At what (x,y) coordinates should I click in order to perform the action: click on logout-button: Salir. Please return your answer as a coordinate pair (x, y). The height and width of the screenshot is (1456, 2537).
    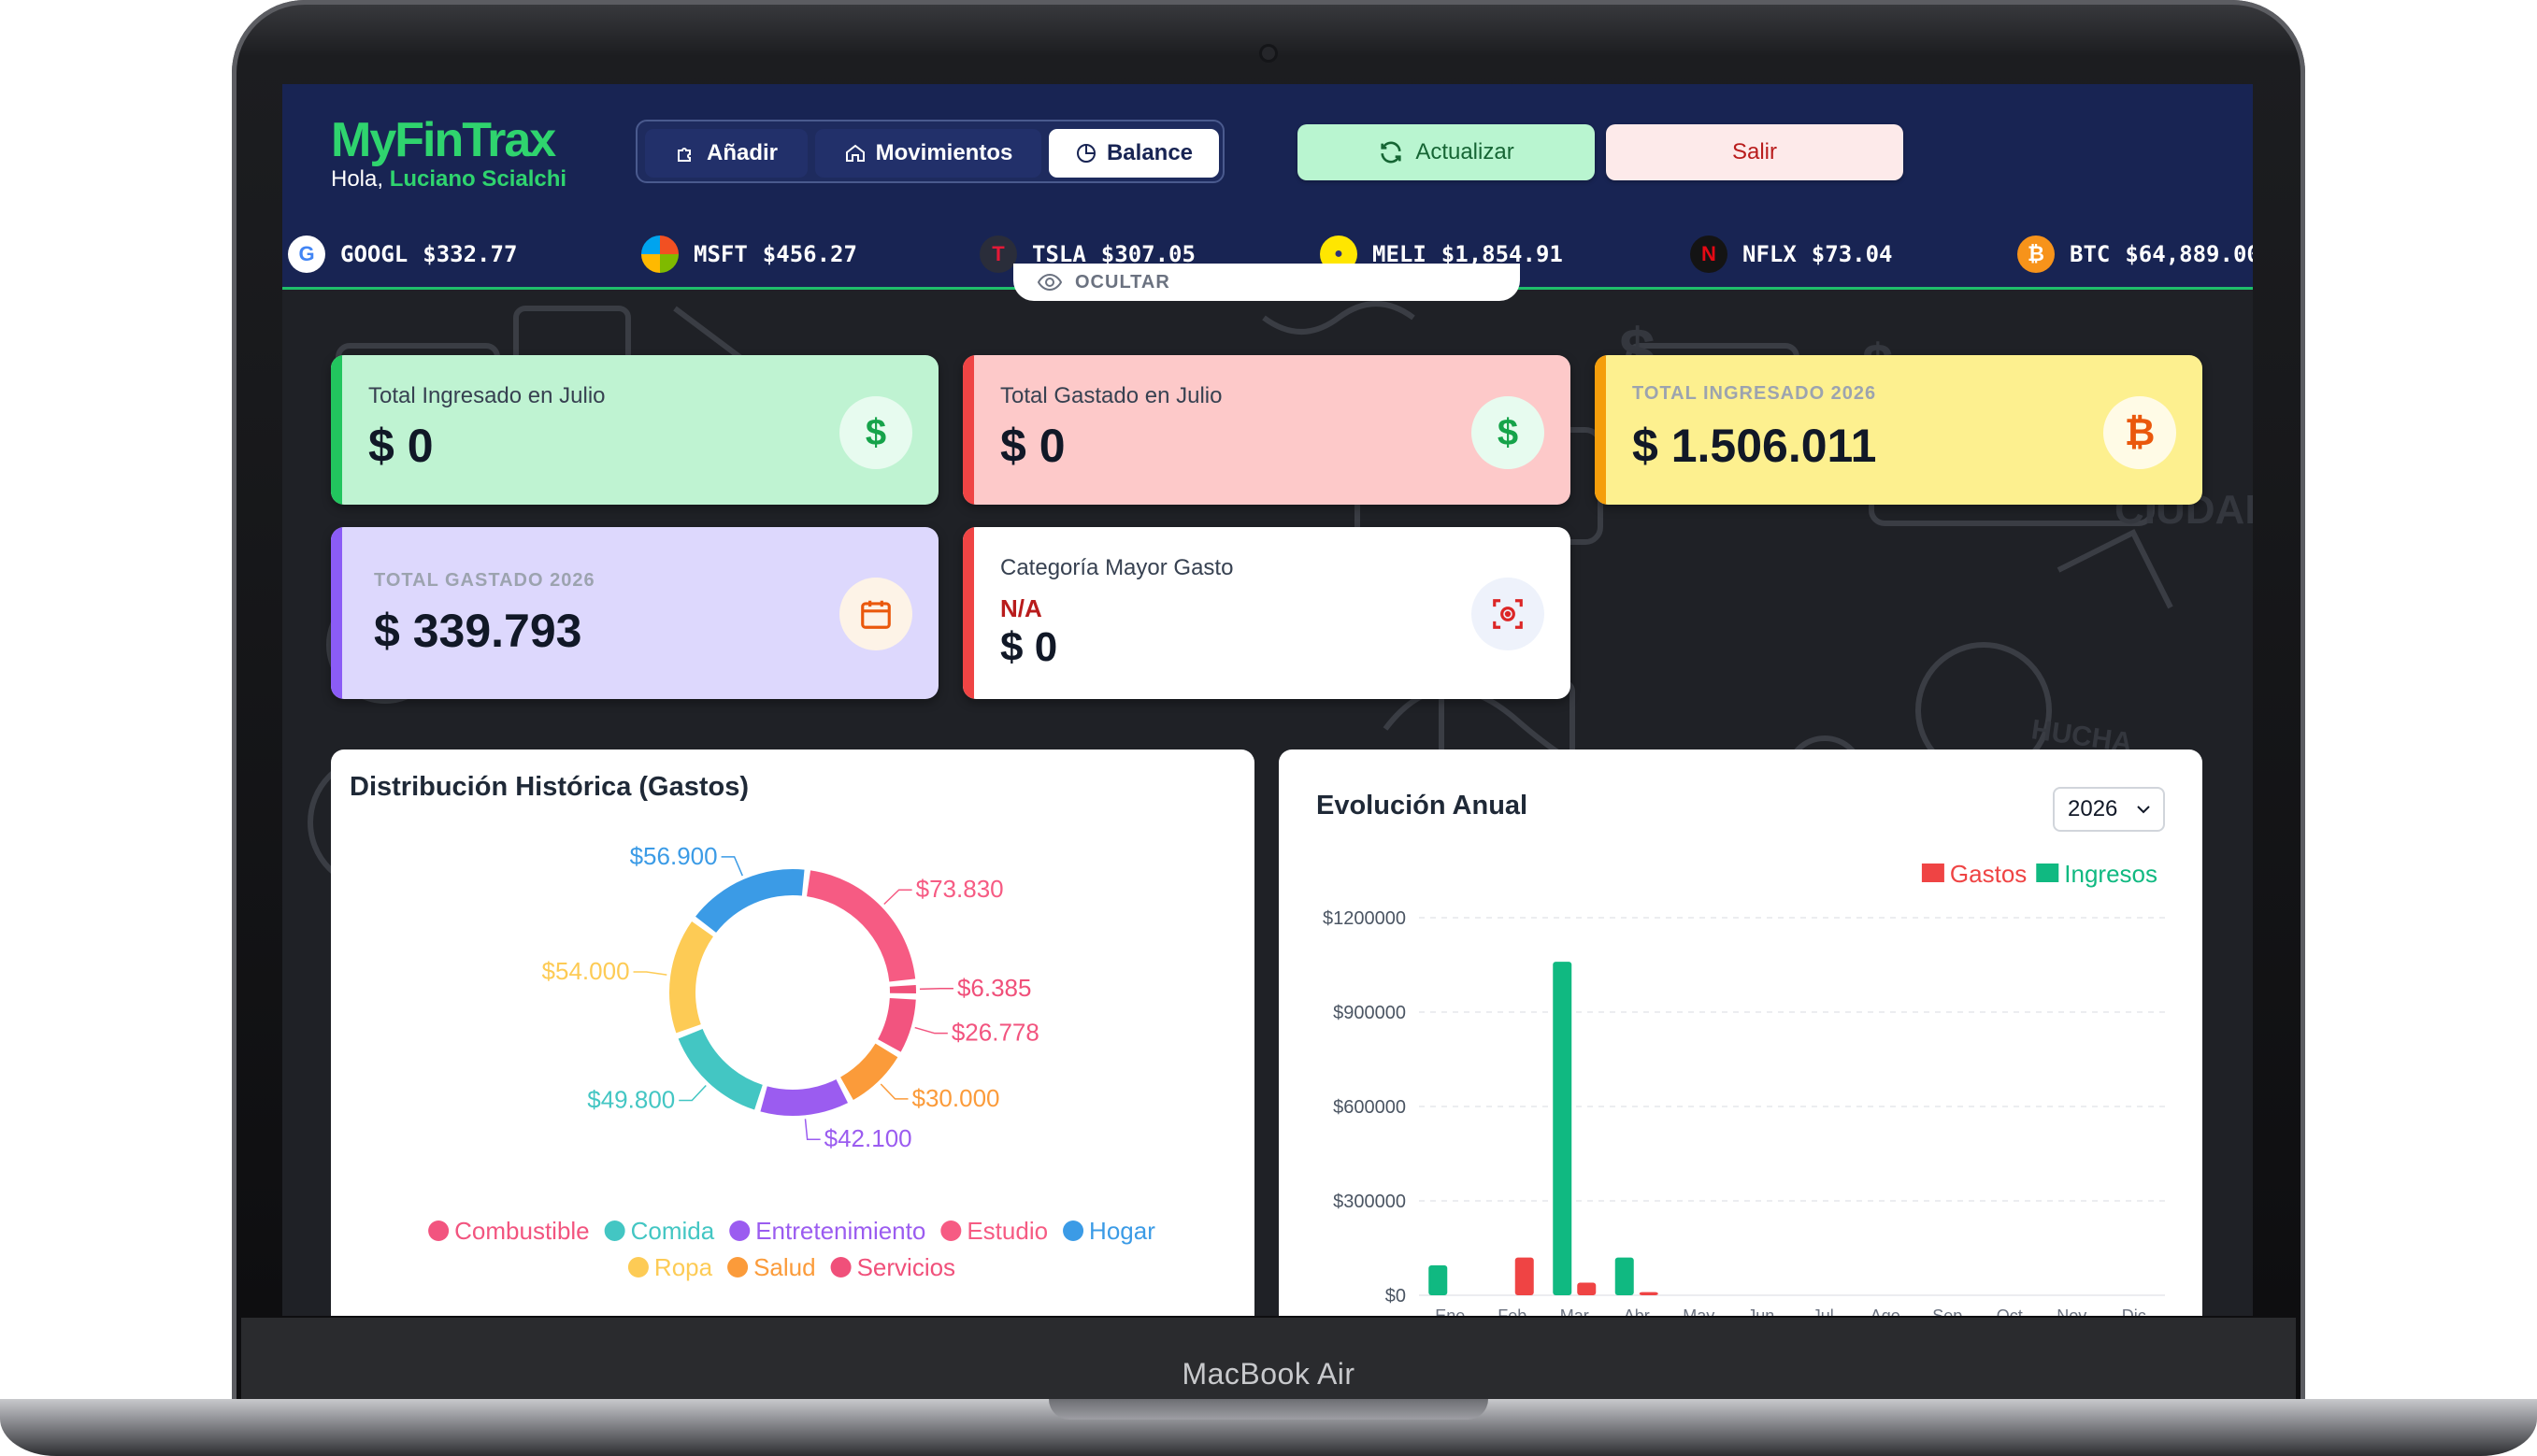
    Looking at the image, I should click on (1754, 152).